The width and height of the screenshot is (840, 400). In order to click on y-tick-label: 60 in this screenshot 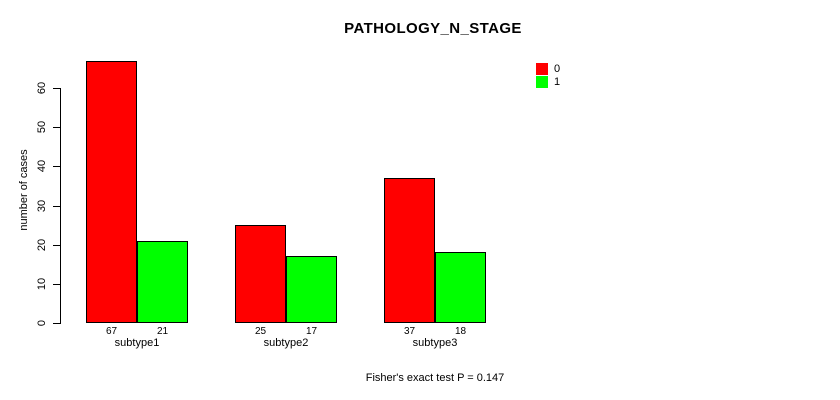, I will do `click(42, 88)`.